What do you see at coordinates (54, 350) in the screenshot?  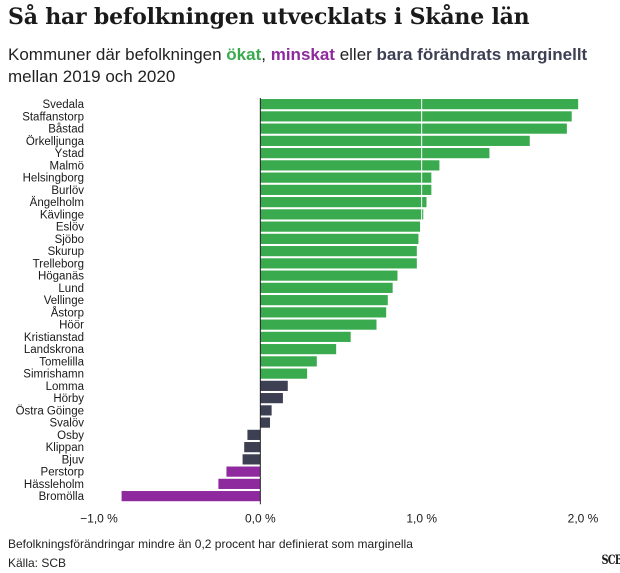 I see `category-label: Landskrona` at bounding box center [54, 350].